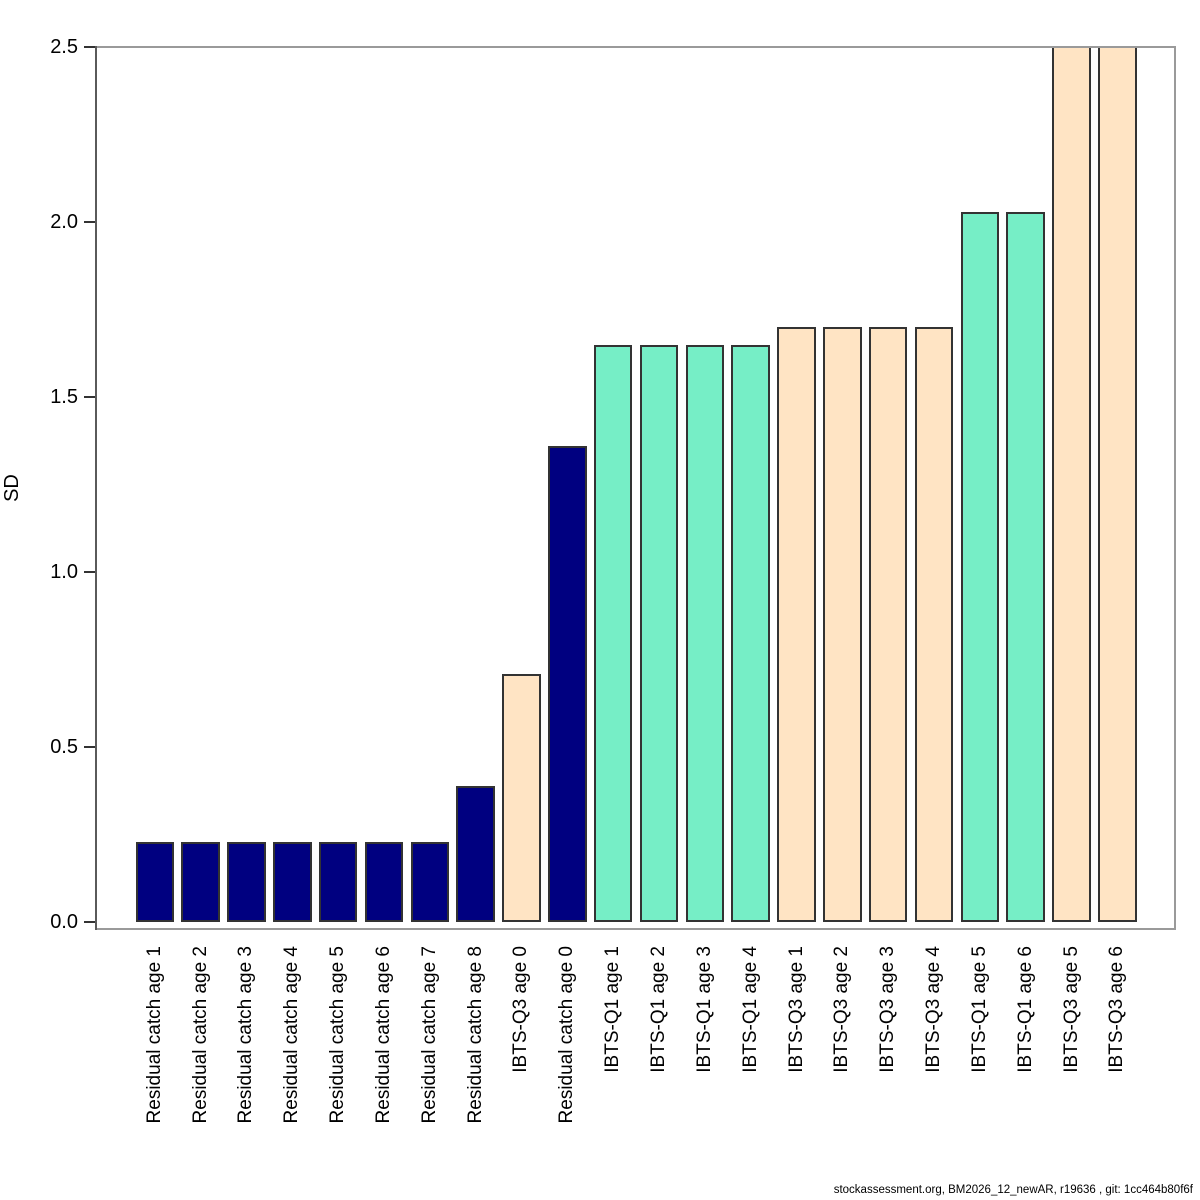 Image resolution: width=1200 pixels, height=1200 pixels. Describe the element at coordinates (12, 488) in the screenshot. I see `y-axis-title: SD` at that location.